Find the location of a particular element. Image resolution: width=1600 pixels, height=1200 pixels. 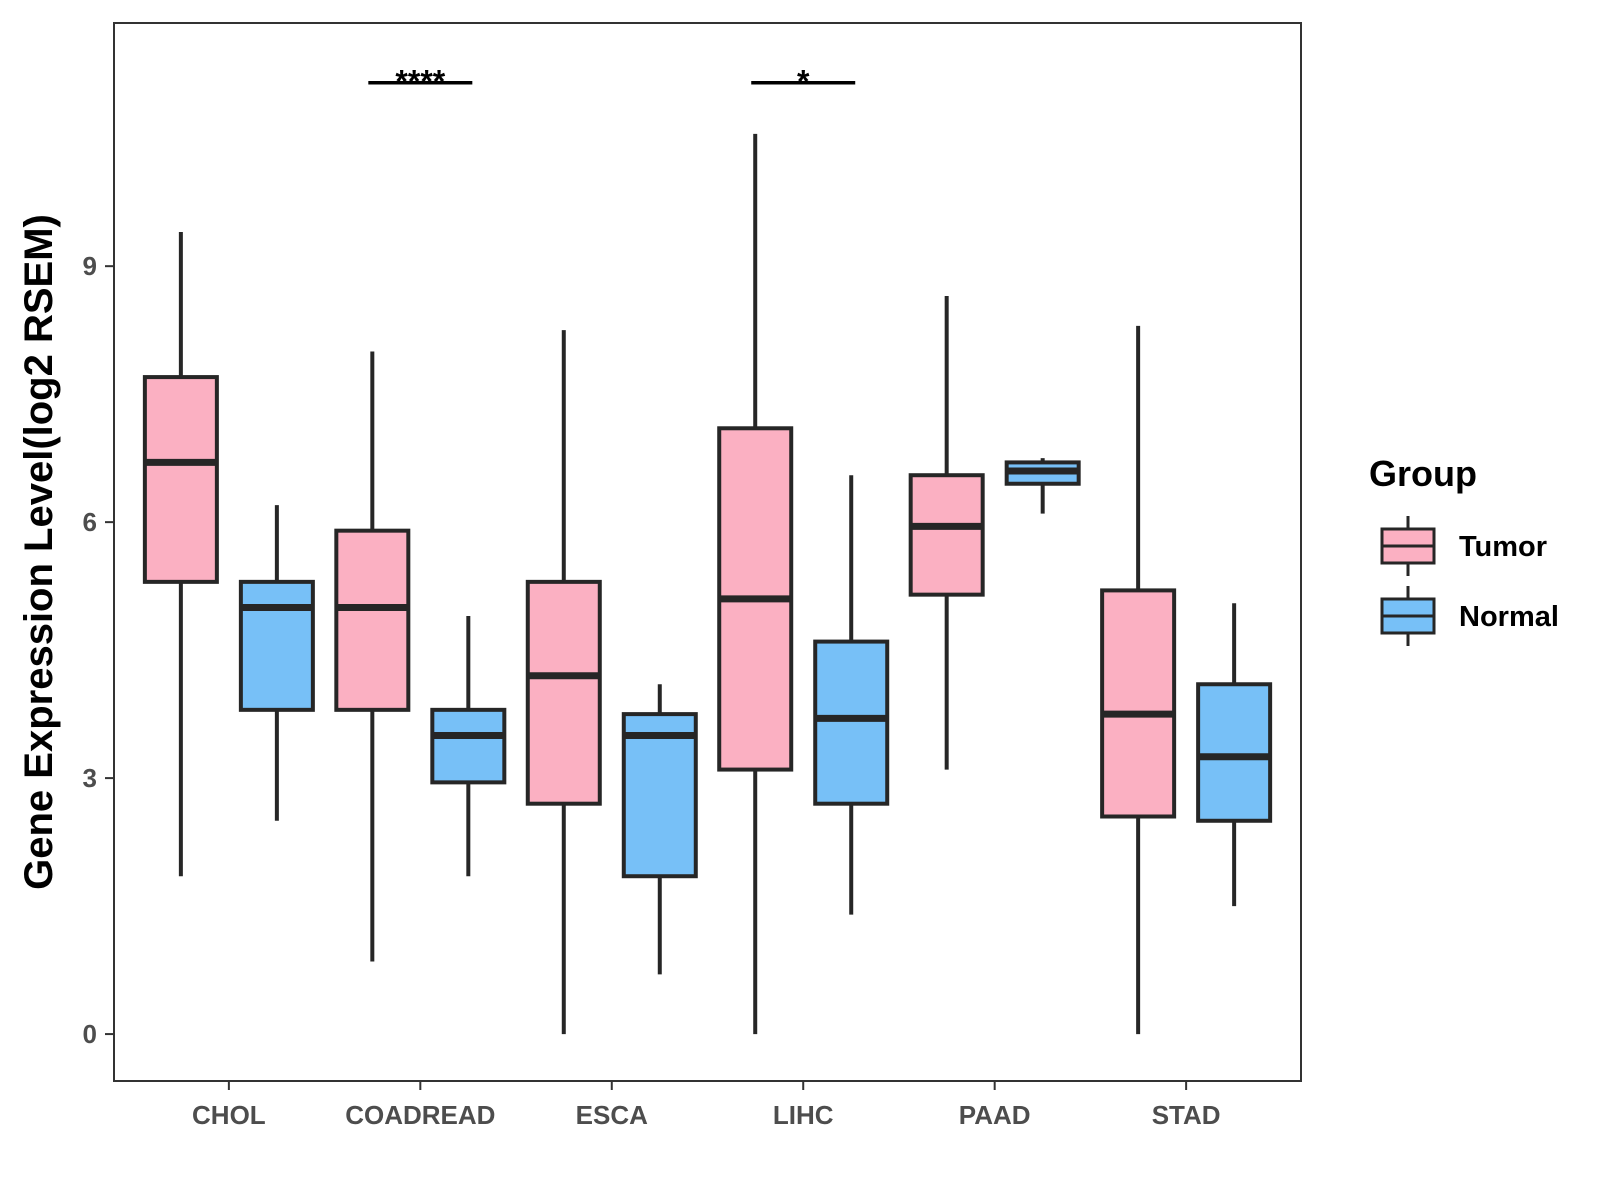

tumor-stad-box is located at coordinates (1138, 703).